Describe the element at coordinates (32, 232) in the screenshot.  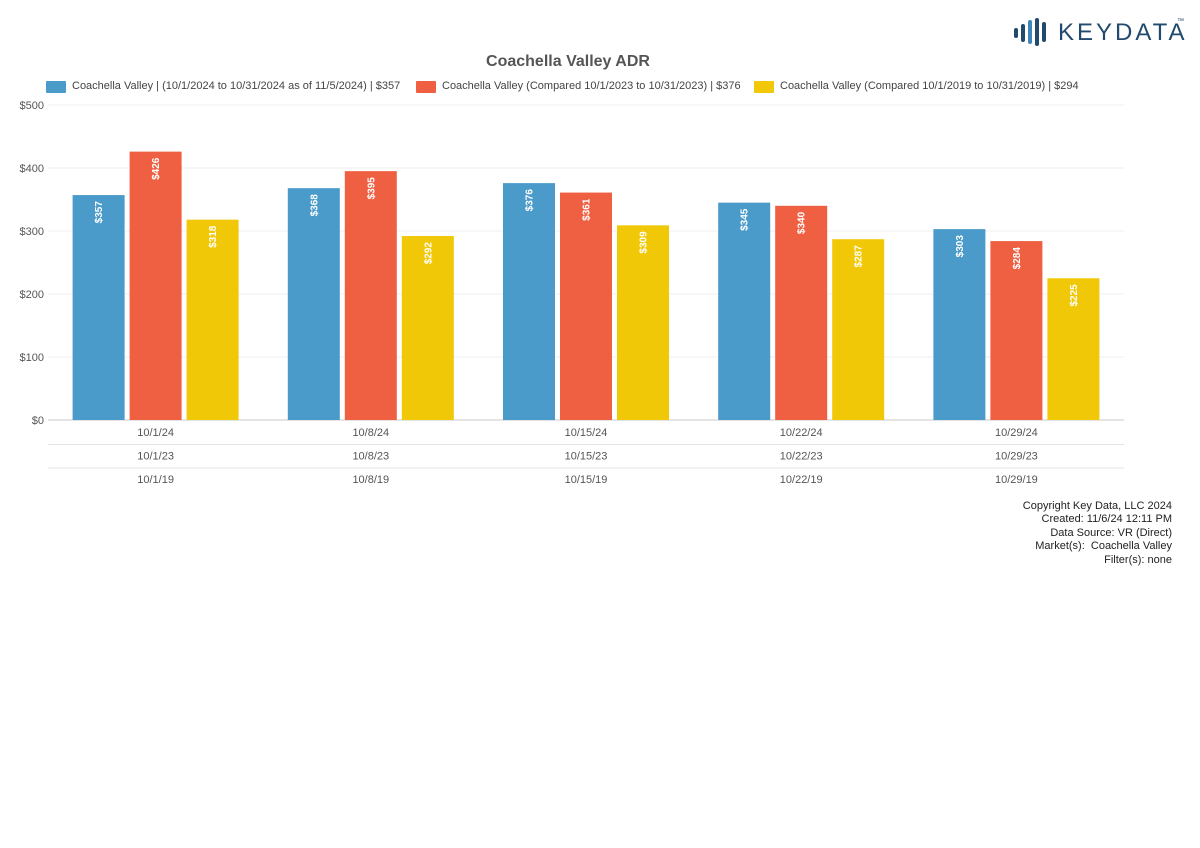
I see `y-tick-label: $300` at that location.